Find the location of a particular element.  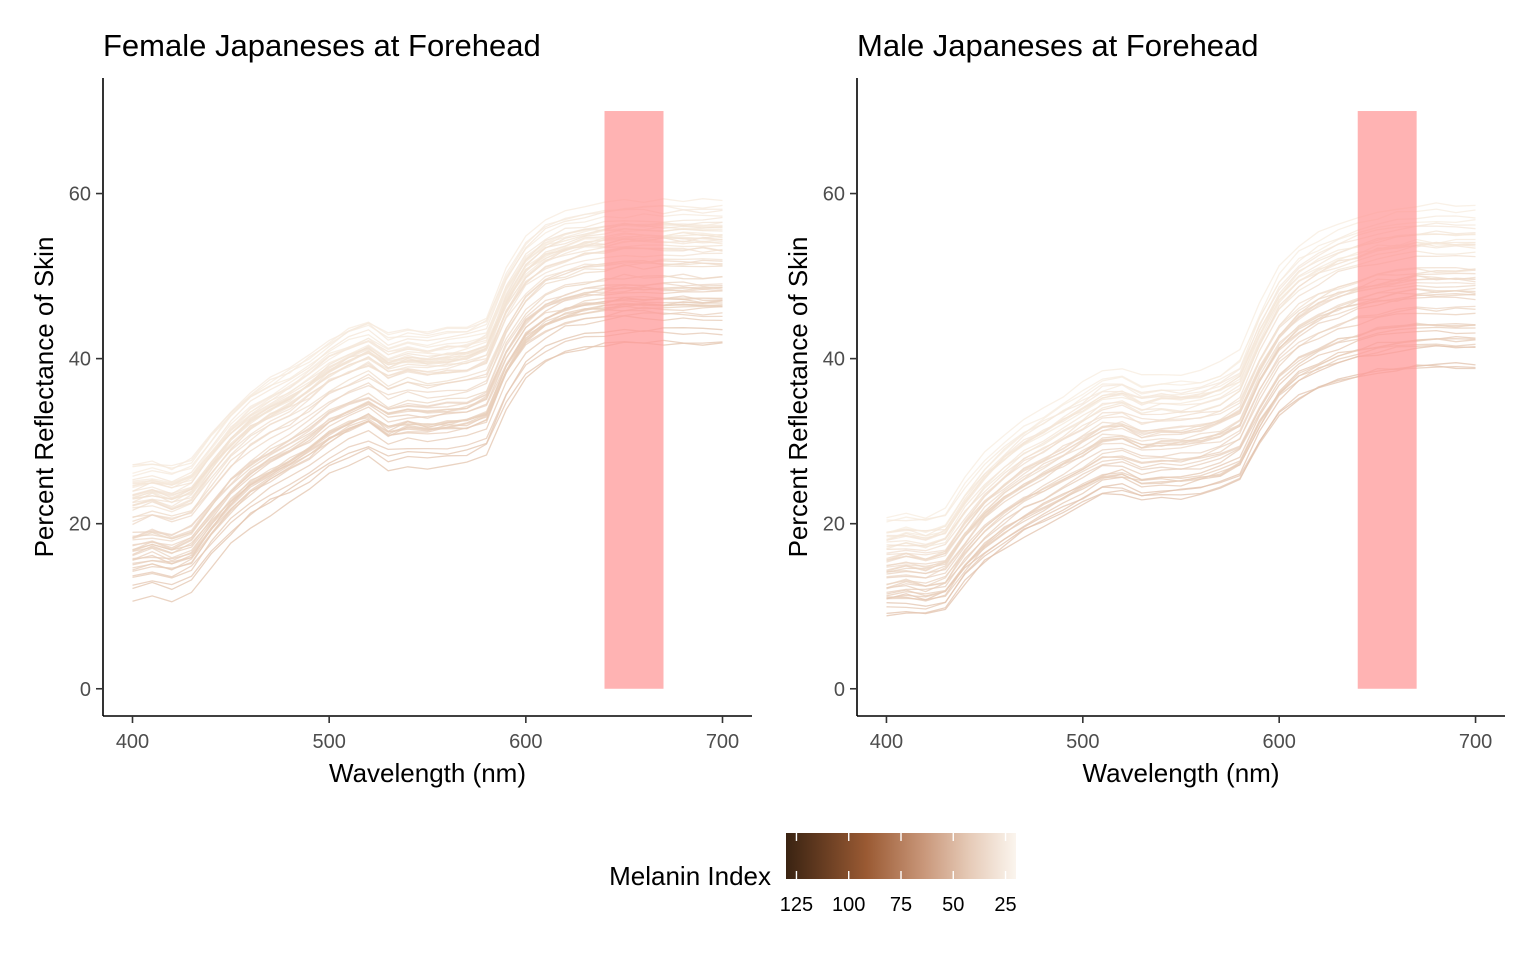

legend-tick-label: 125 is located at coordinates (796, 905).